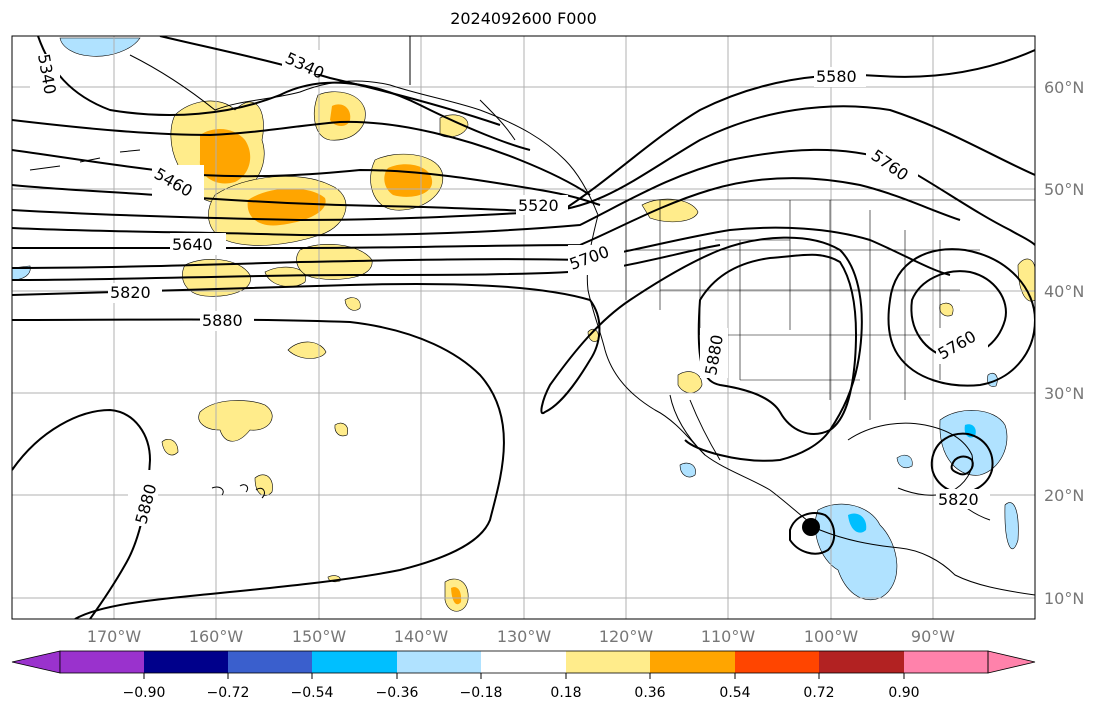  What do you see at coordinates (1064, 87) in the screenshot?
I see `lat-label: 60°N` at bounding box center [1064, 87].